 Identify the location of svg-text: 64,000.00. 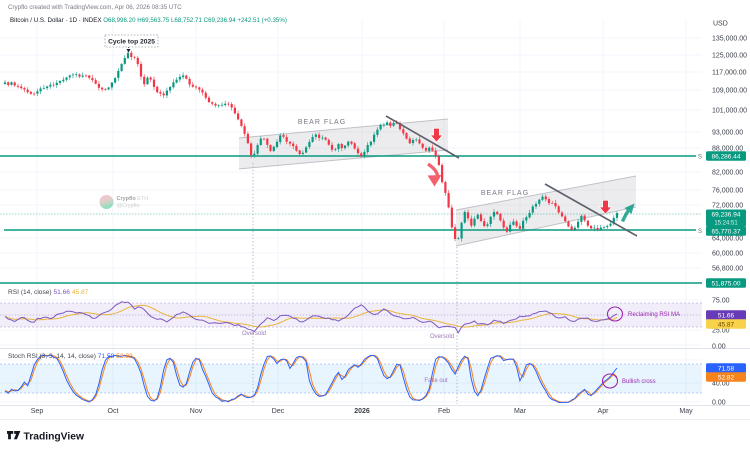
(727, 239).